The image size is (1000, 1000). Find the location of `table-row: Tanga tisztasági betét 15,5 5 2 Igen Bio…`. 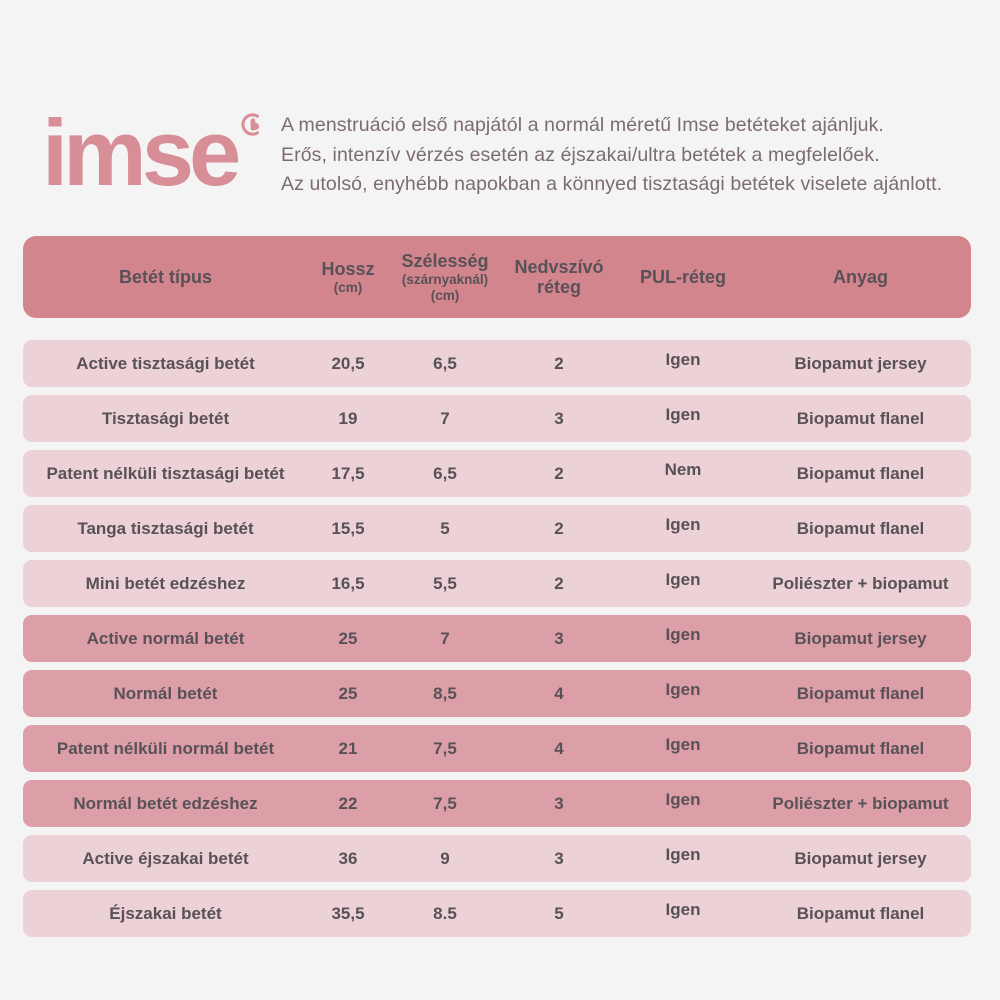

table-row: Tanga tisztasági betét 15,5 5 2 Igen Bio… is located at coordinates (497, 528).